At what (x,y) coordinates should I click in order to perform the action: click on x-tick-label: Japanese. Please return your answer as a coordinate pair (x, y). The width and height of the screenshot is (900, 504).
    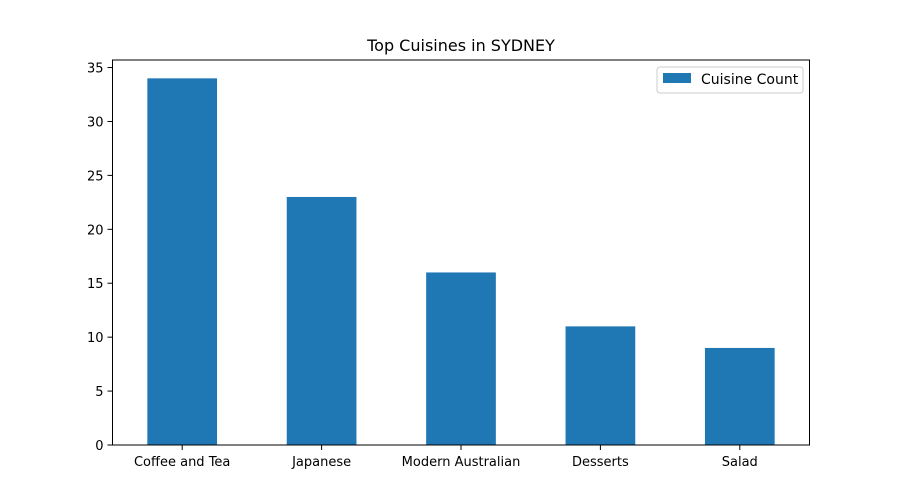
    Looking at the image, I should click on (321, 462).